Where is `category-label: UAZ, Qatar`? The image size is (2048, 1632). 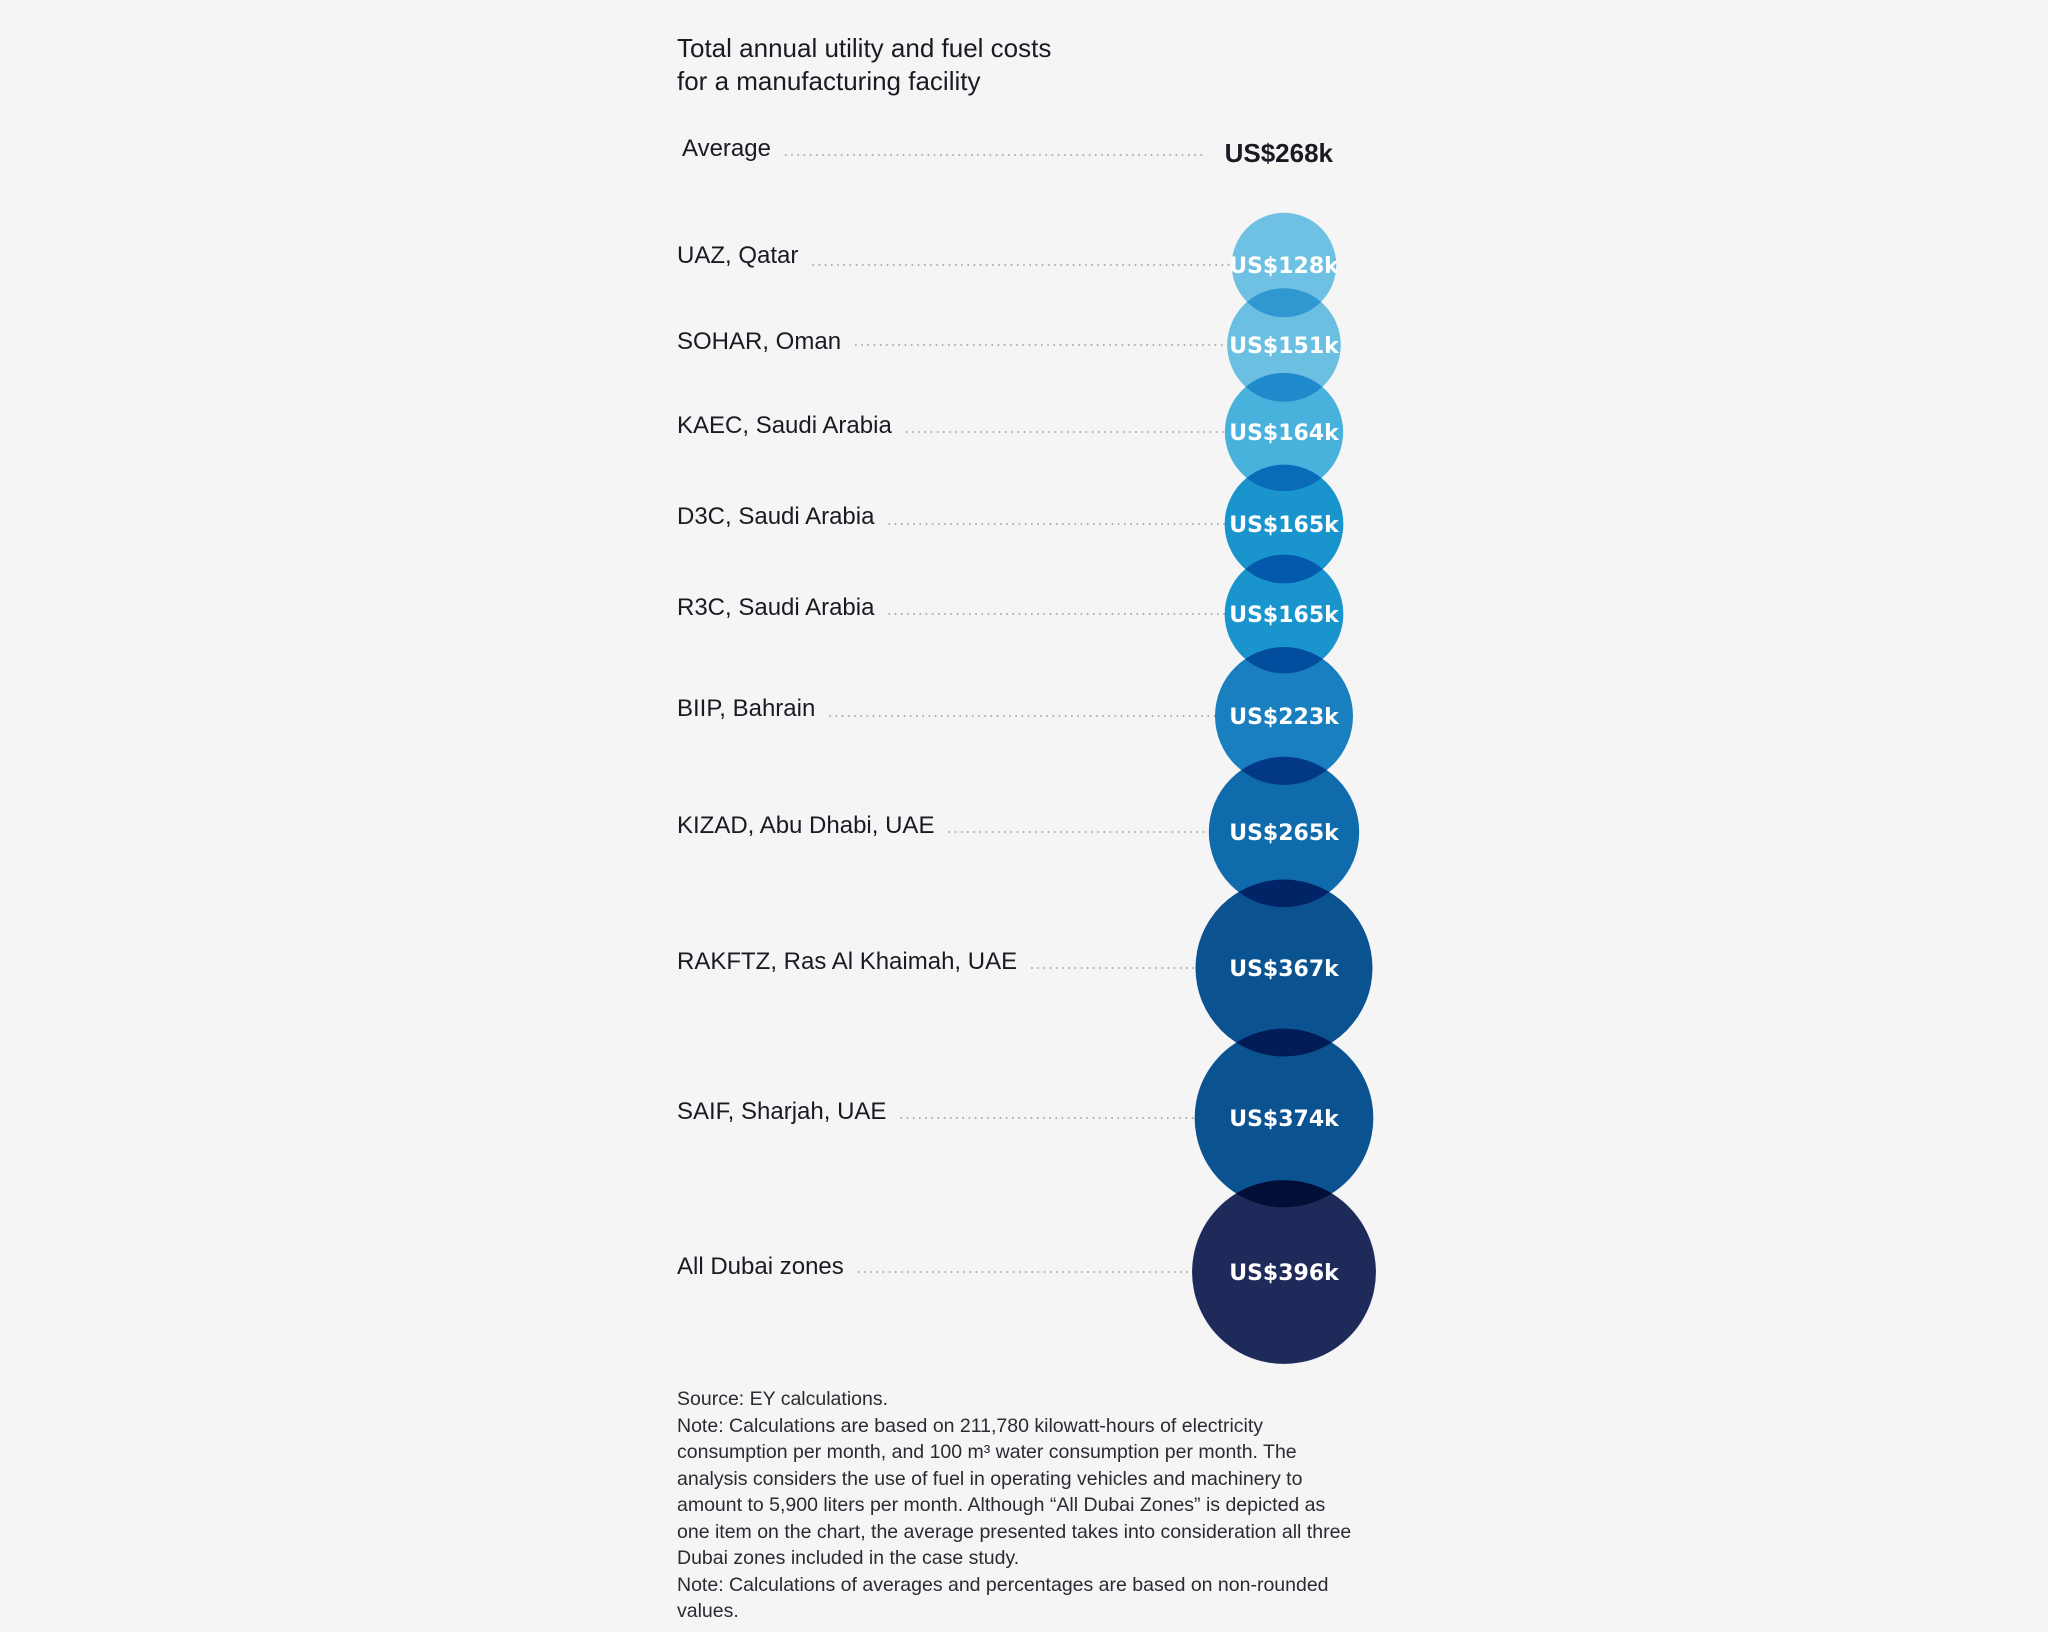 category-label: UAZ, Qatar is located at coordinates (737, 255).